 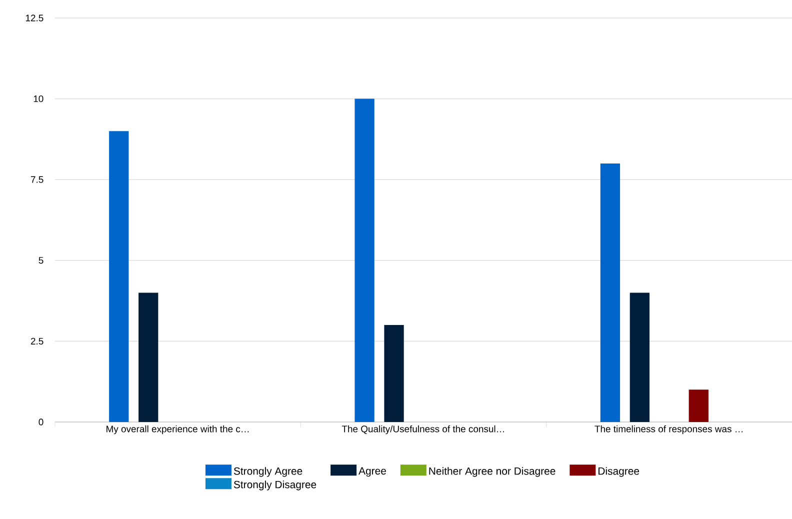 I want to click on legend-label: Strongly Agree, so click(x=268, y=472).